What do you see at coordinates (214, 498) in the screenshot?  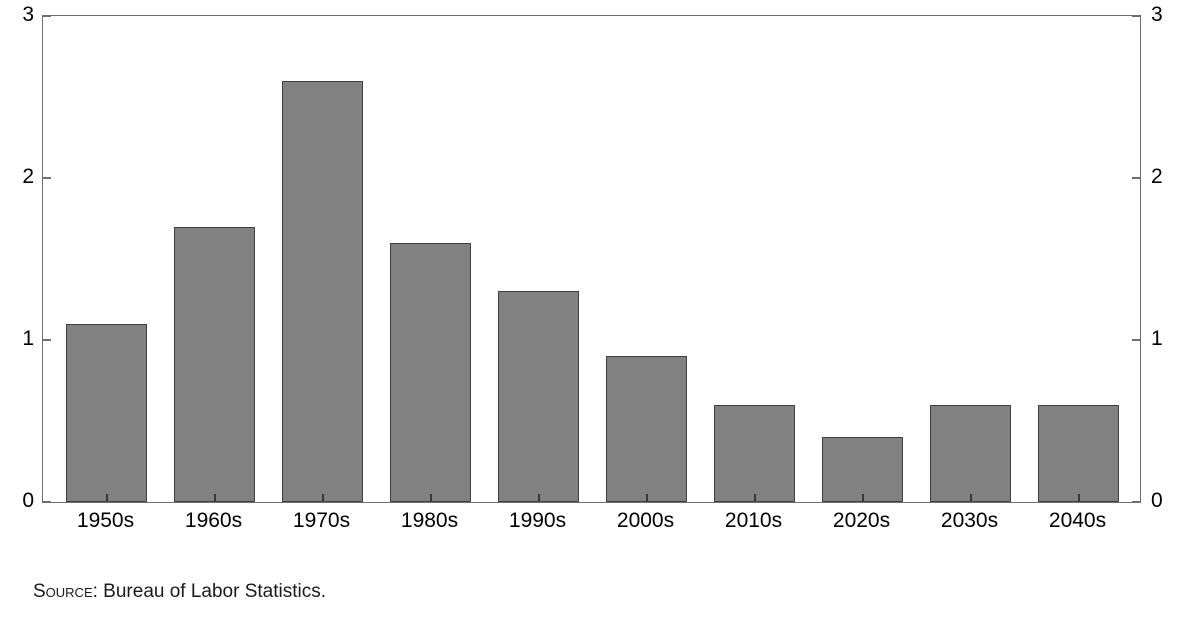 I see `x-tick-1960s` at bounding box center [214, 498].